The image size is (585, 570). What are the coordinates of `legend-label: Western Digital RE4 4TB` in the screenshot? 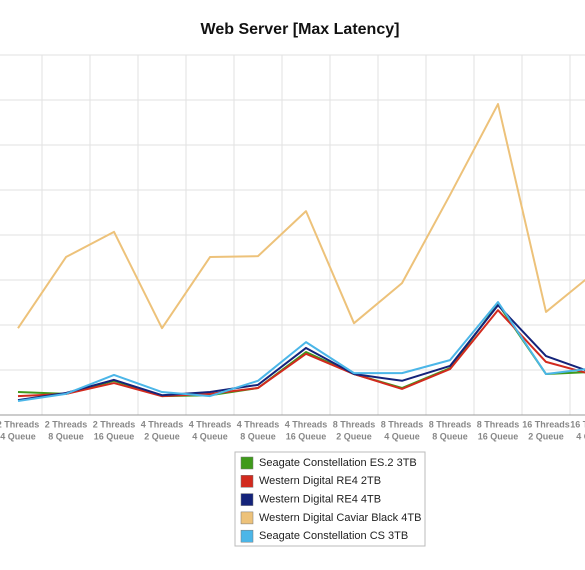 It's located at (320, 500).